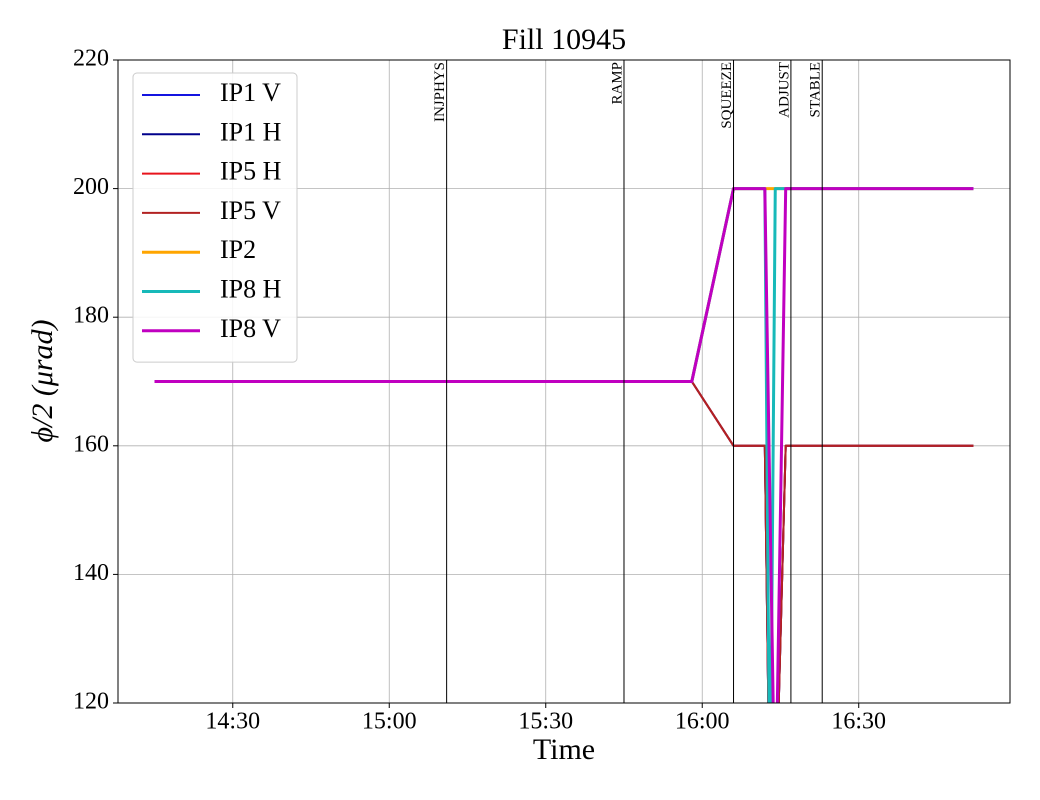 The image size is (1040, 800). What do you see at coordinates (251, 131) in the screenshot?
I see `legend-label: IP1 H` at bounding box center [251, 131].